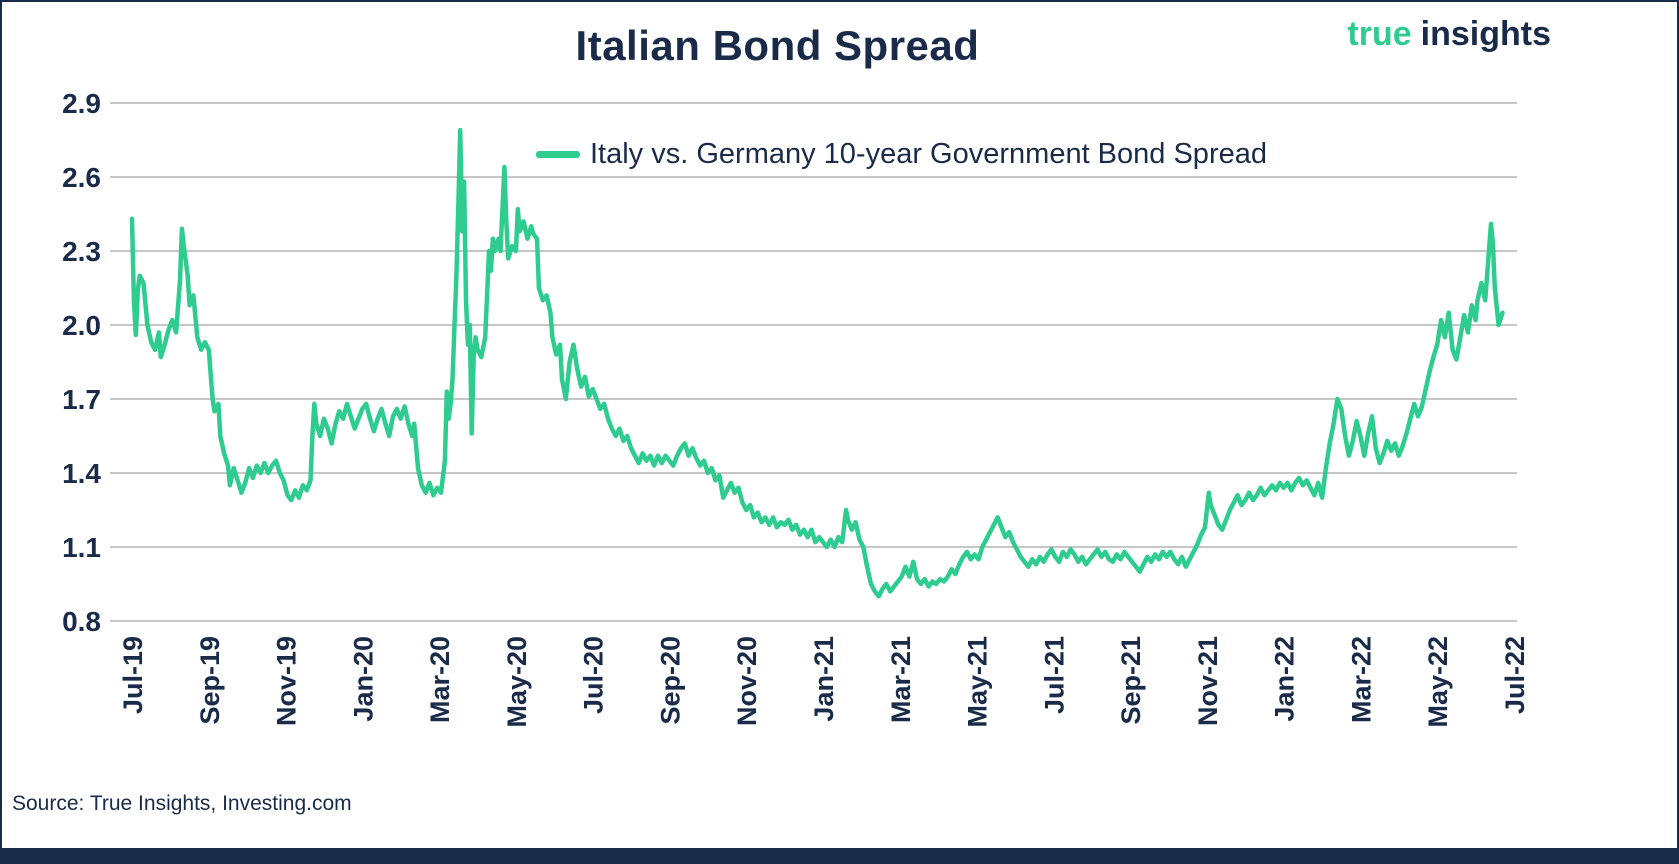  Describe the element at coordinates (81, 325) in the screenshot. I see `y-tick-label: 2.0` at that location.